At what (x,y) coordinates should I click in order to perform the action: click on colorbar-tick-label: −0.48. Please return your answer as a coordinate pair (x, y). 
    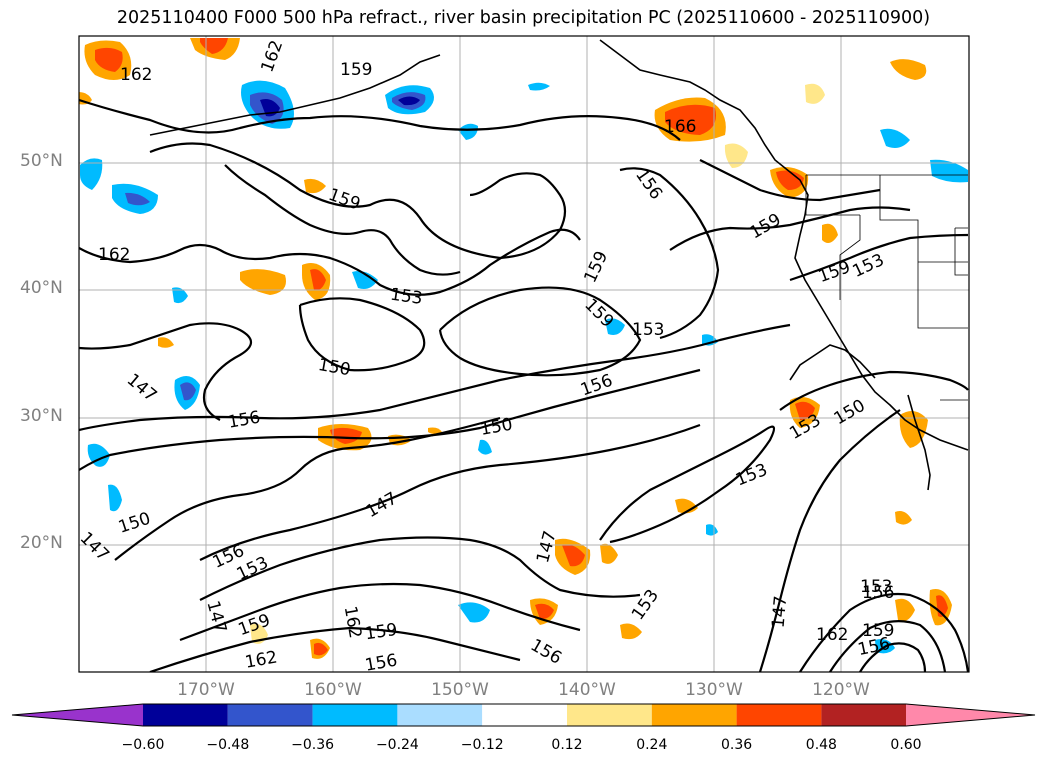
    Looking at the image, I should click on (228, 745).